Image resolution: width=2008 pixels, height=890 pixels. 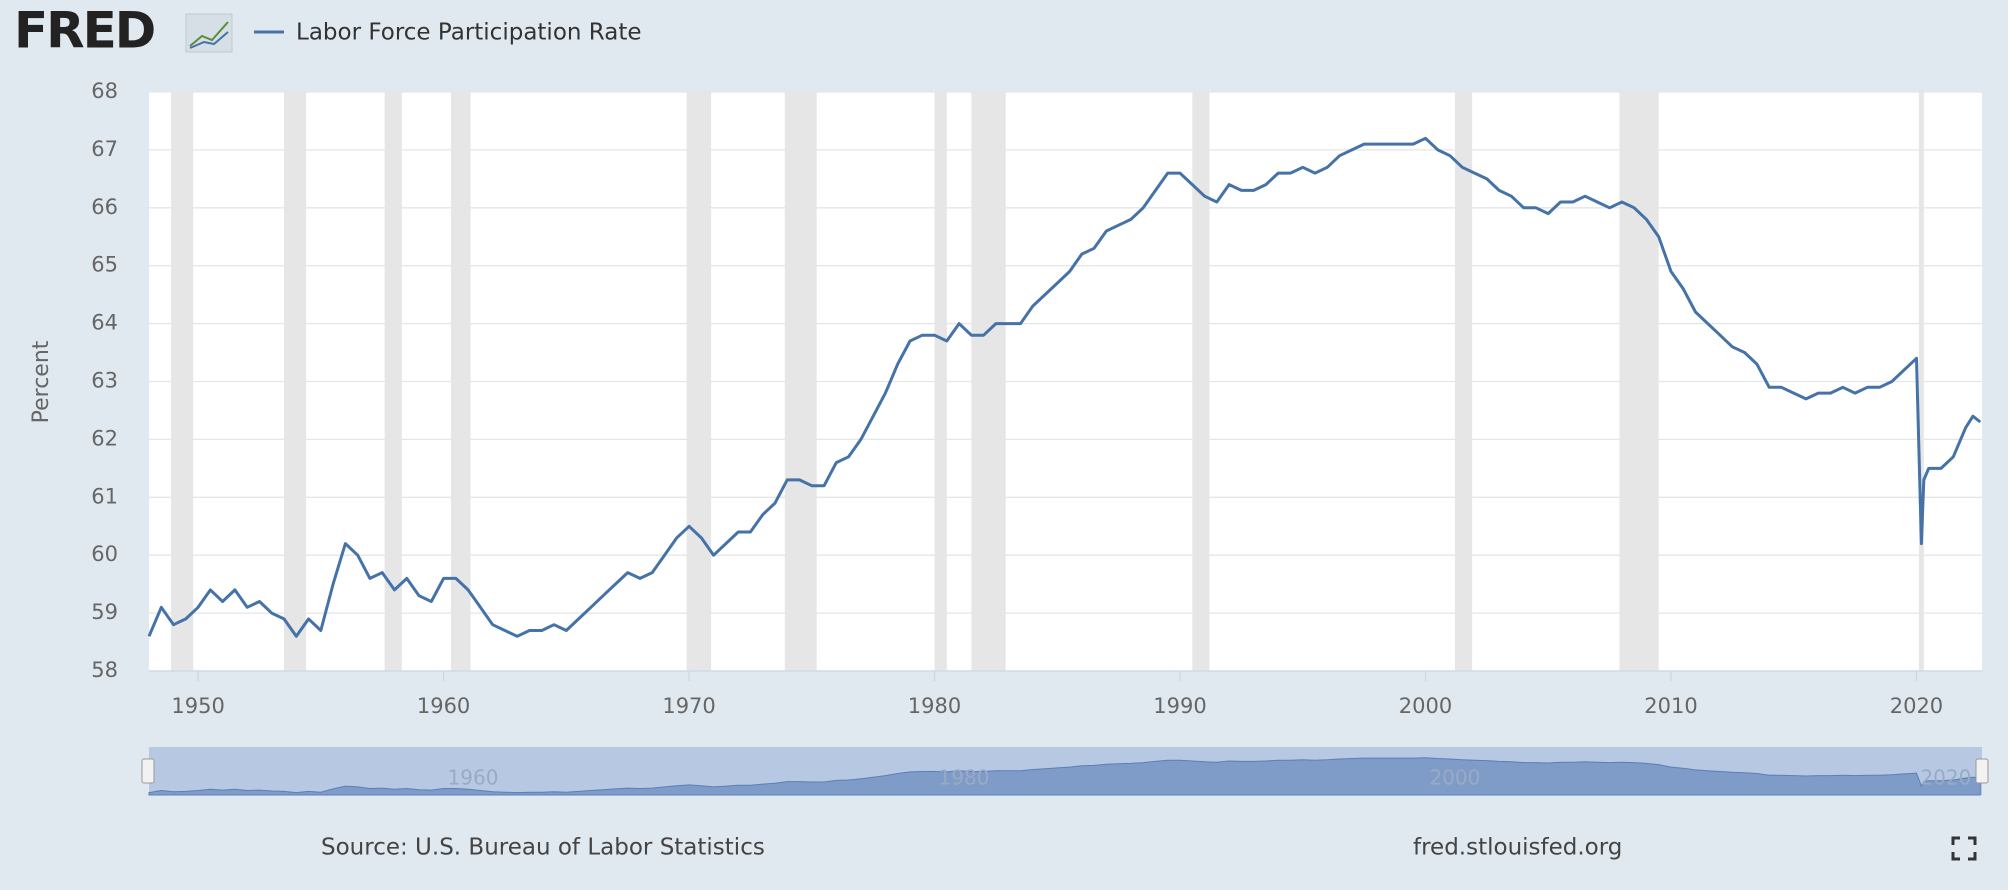 I want to click on logo-icon, so click(x=209, y=33).